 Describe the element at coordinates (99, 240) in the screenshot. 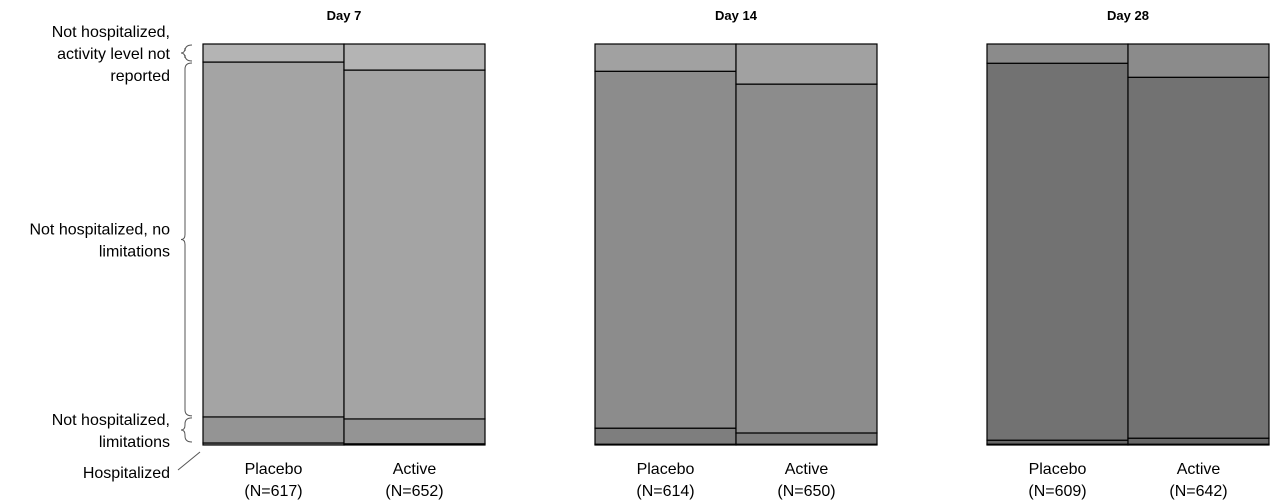

I see `row-label-no-limitations: Not hospitalized, no limitations` at that location.